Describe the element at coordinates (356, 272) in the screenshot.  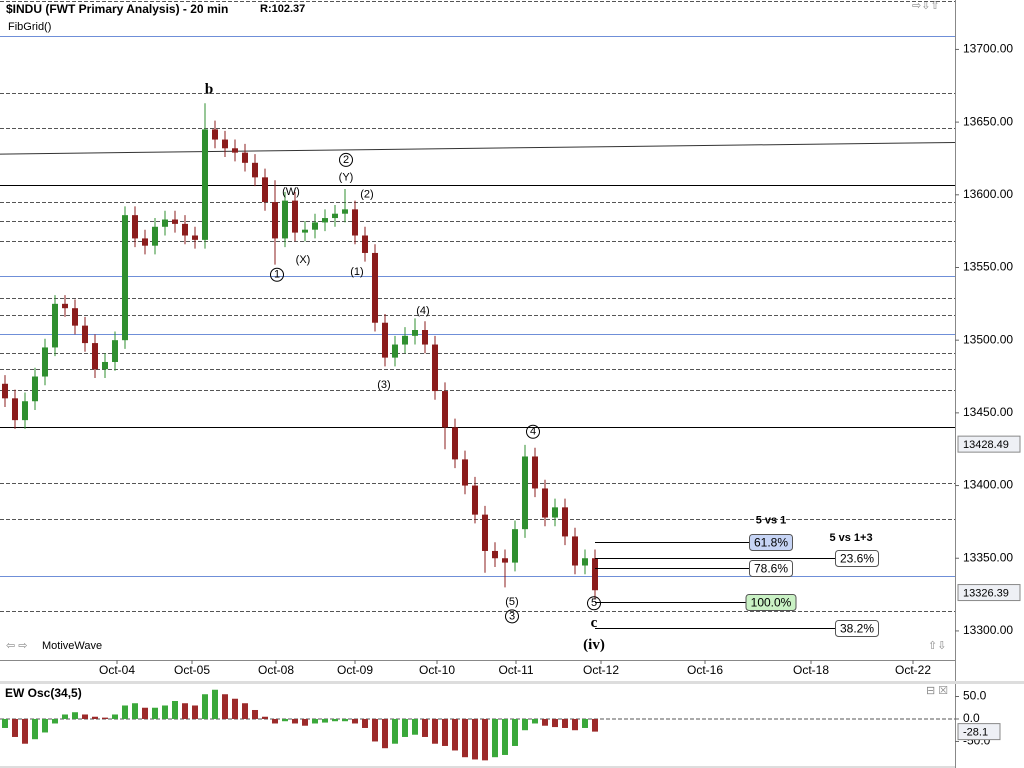
I see `wave-label: (1)` at that location.